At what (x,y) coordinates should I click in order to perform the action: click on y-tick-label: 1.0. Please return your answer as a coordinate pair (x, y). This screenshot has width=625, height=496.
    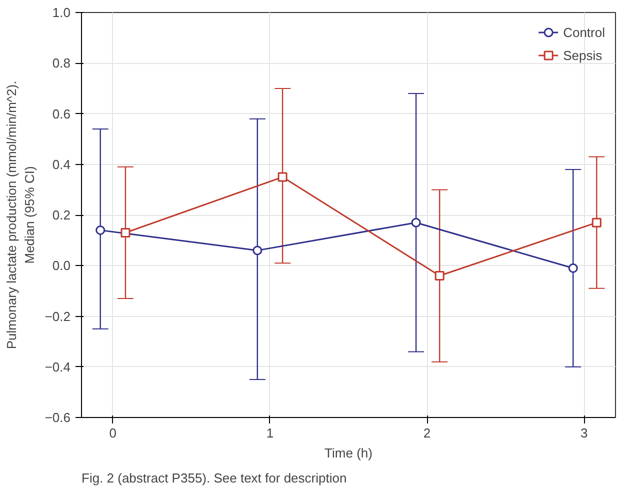
    Looking at the image, I should click on (61, 12).